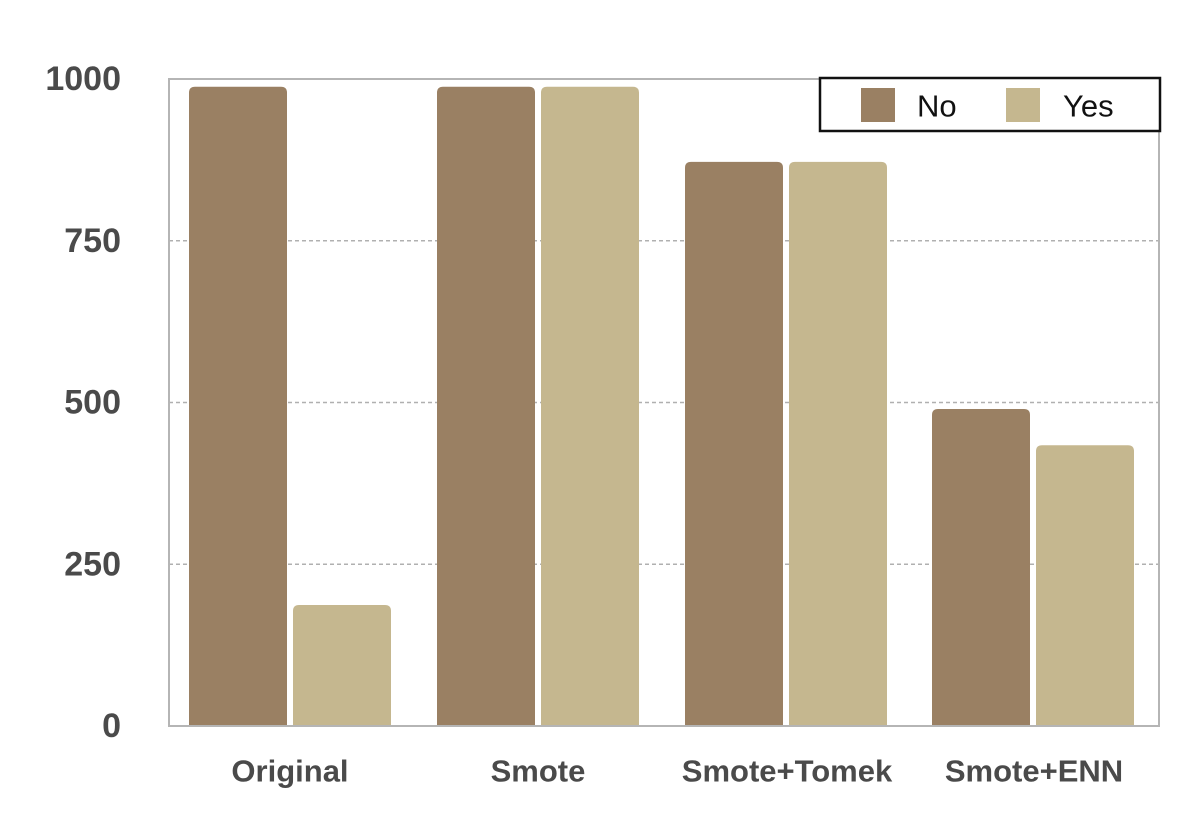 The height and width of the screenshot is (814, 1184). Describe the element at coordinates (1085, 585) in the screenshot. I see `bar-smote-enn-yes` at that location.